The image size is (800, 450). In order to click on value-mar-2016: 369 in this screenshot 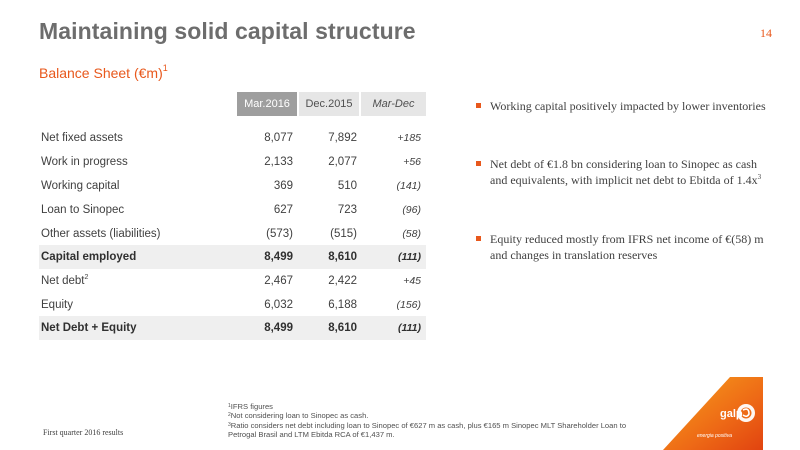, I will do `click(283, 186)`.